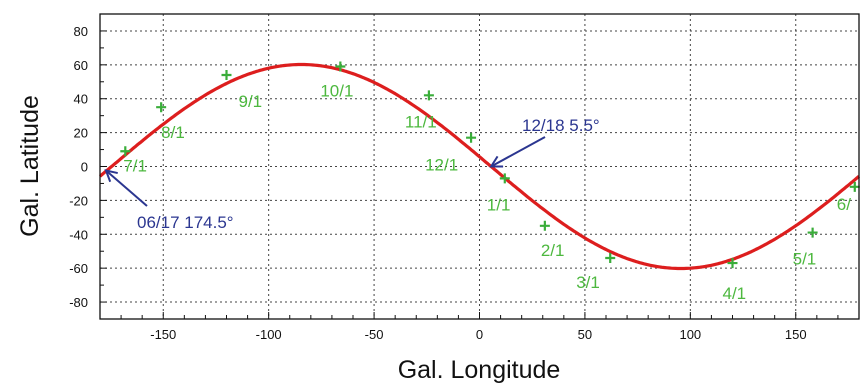 The height and width of the screenshot is (385, 860). What do you see at coordinates (84, 167) in the screenshot?
I see `y-tick-label: 0` at bounding box center [84, 167].